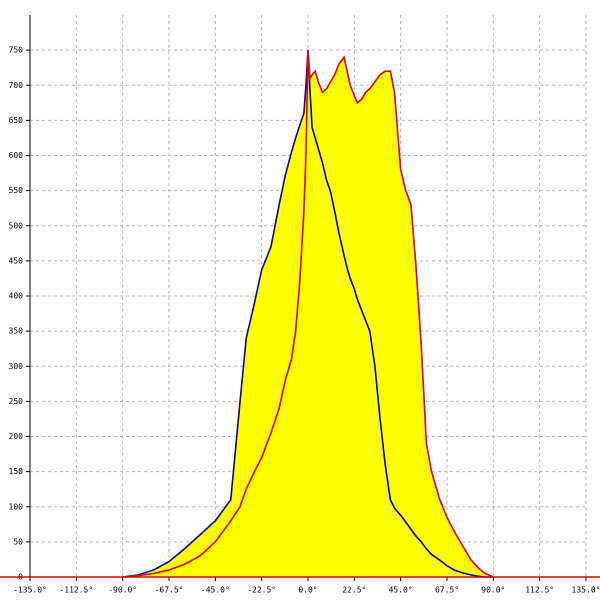 Image resolution: width=600 pixels, height=600 pixels. I want to click on y-tick-label: 550, so click(16, 190).